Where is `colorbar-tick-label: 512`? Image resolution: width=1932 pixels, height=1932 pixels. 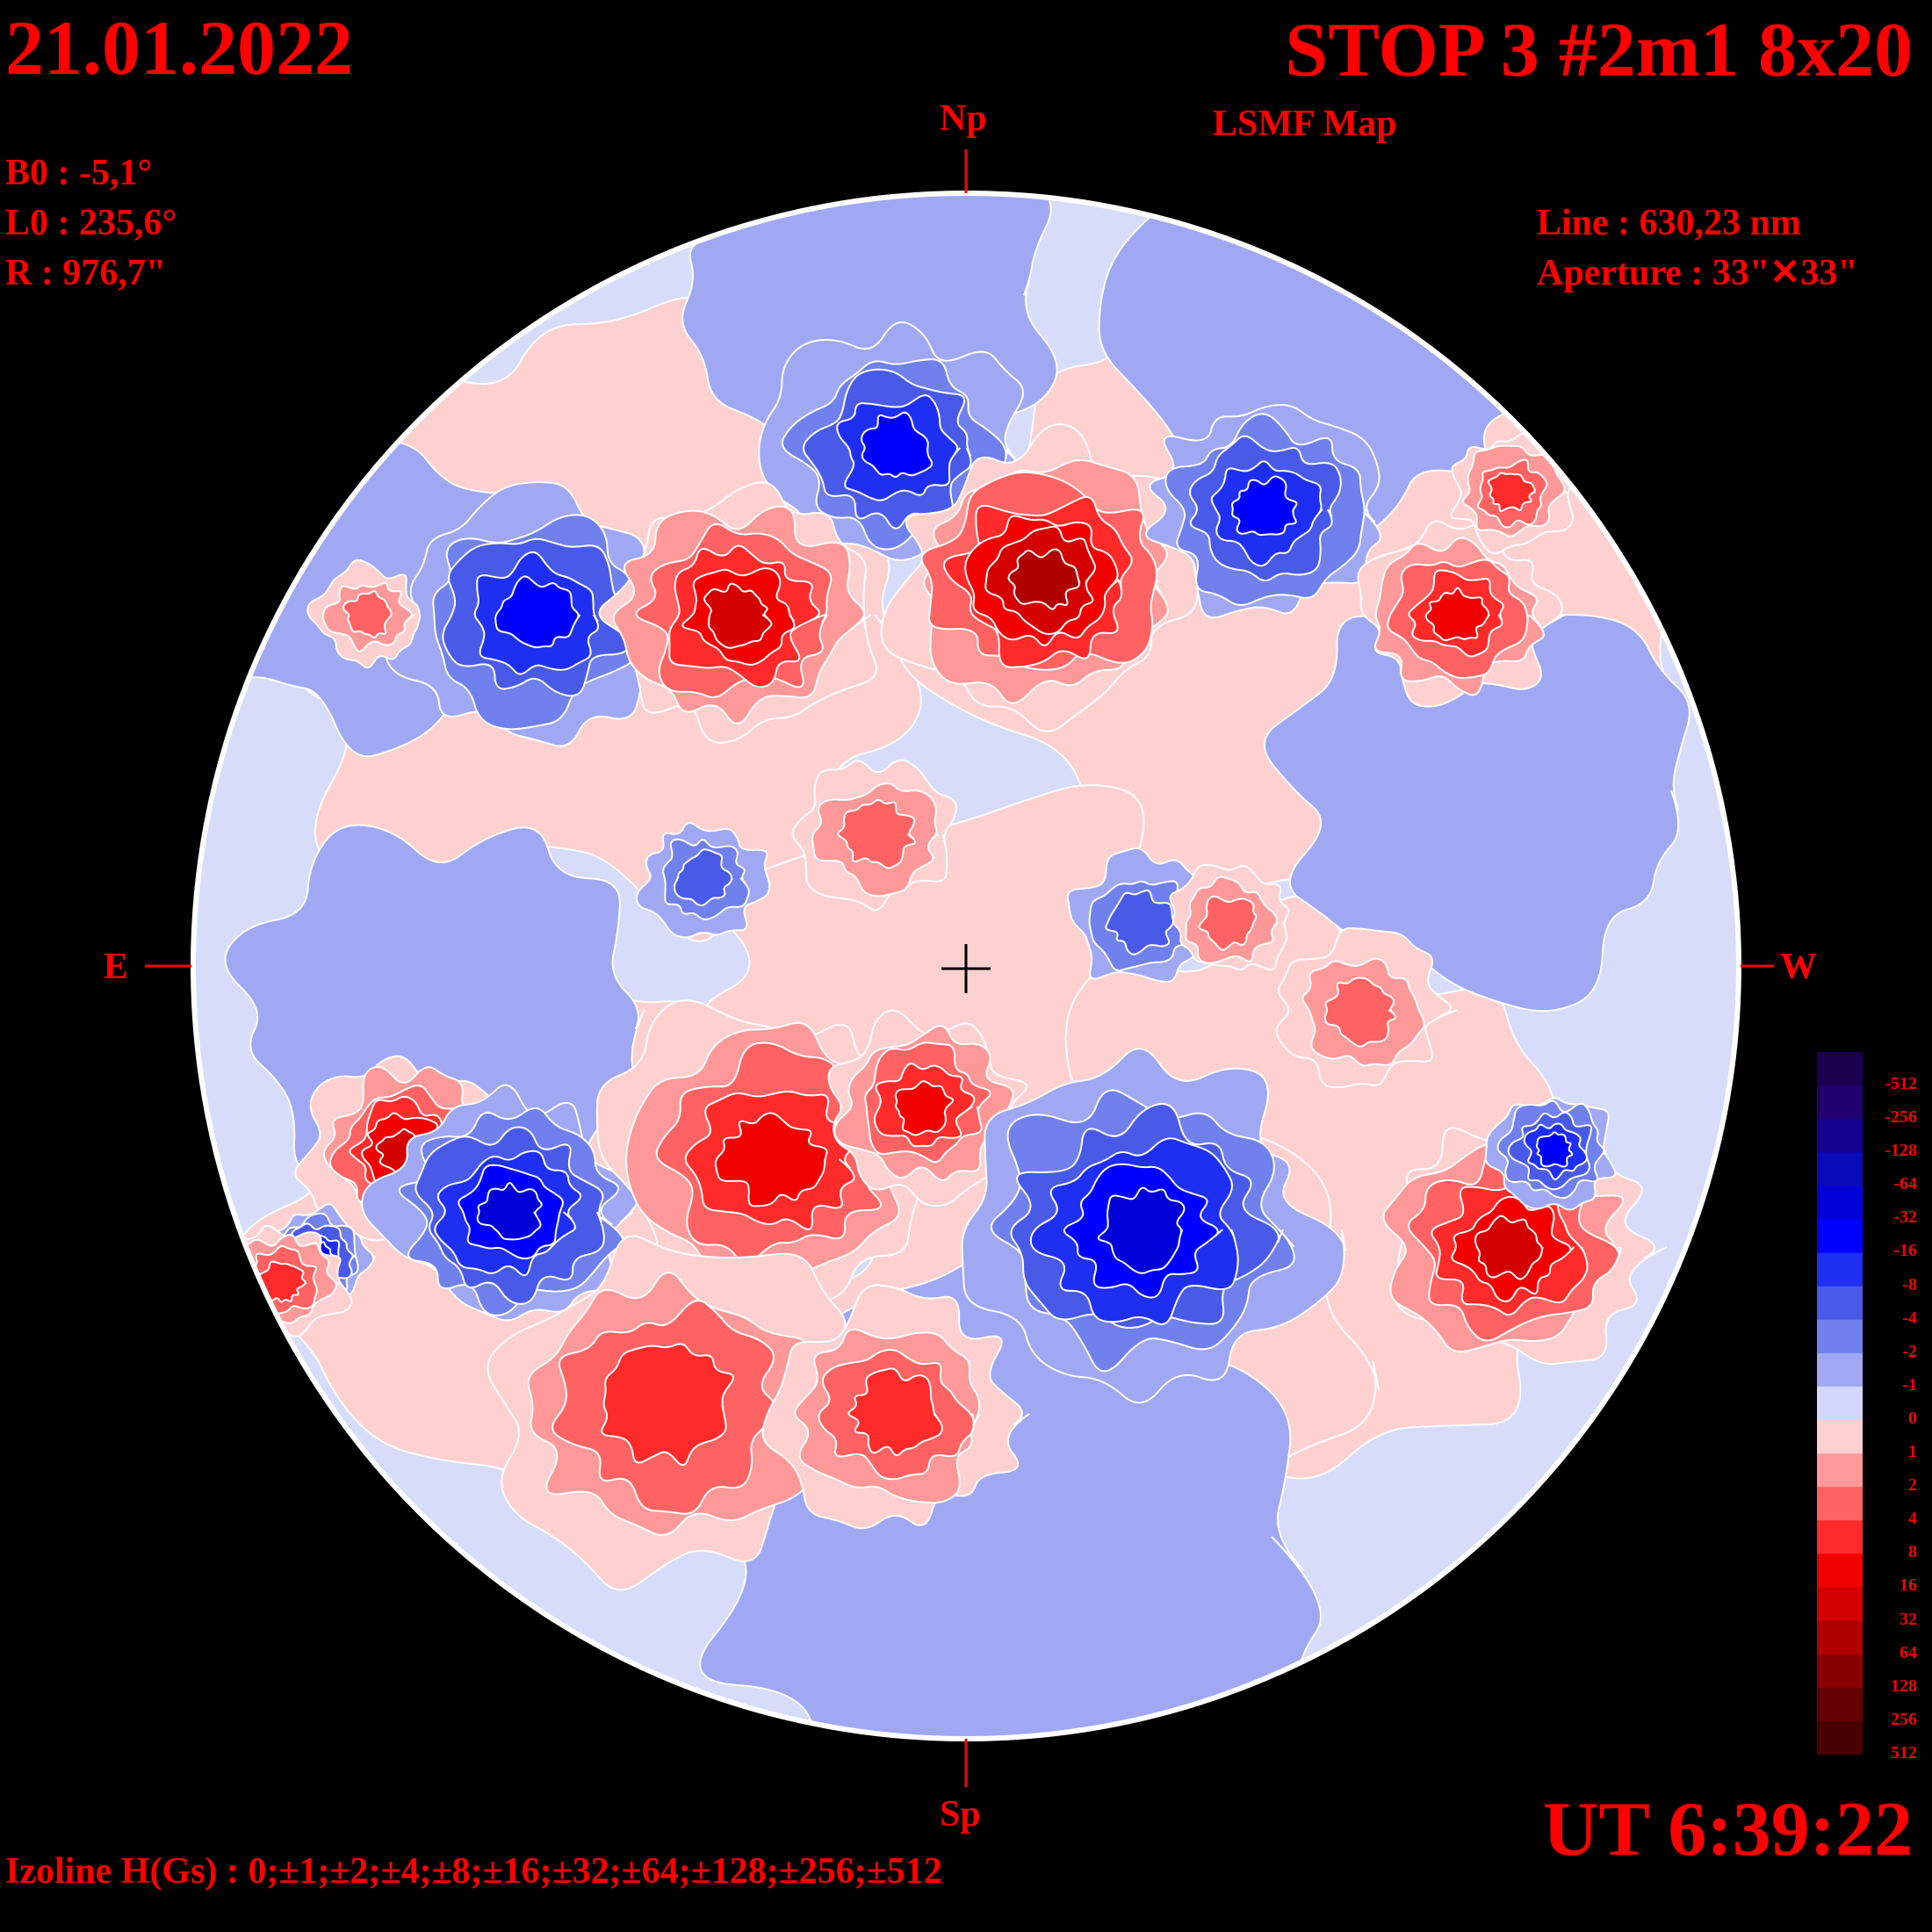 colorbar-tick-label: 512 is located at coordinates (1904, 1753).